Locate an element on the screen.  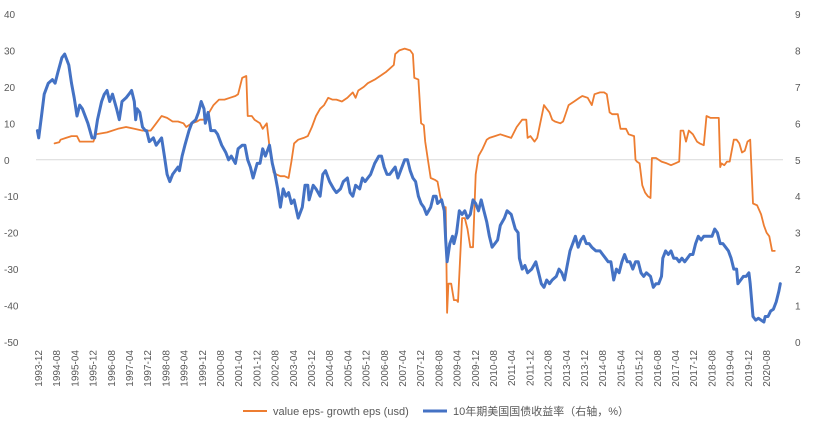
x-axis-tick-label: 1995-12 is located at coordinates (94, 368).